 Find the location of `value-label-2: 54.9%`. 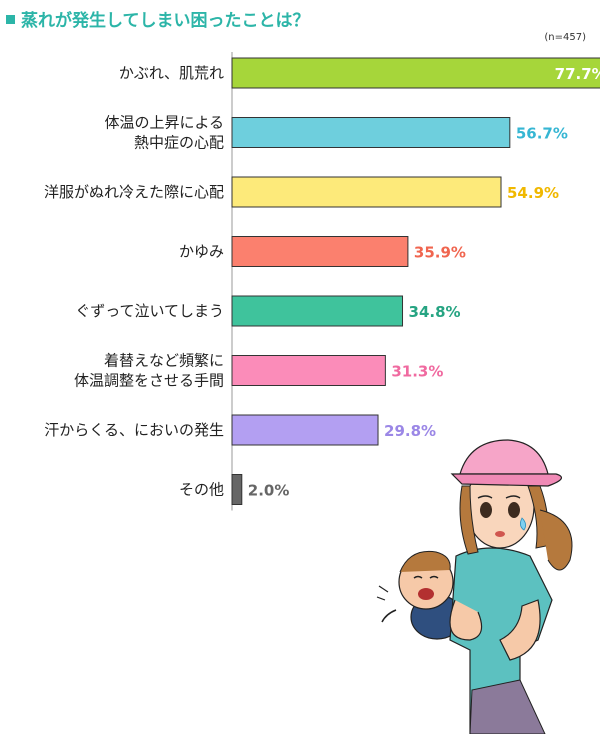

value-label-2: 54.9% is located at coordinates (533, 193).